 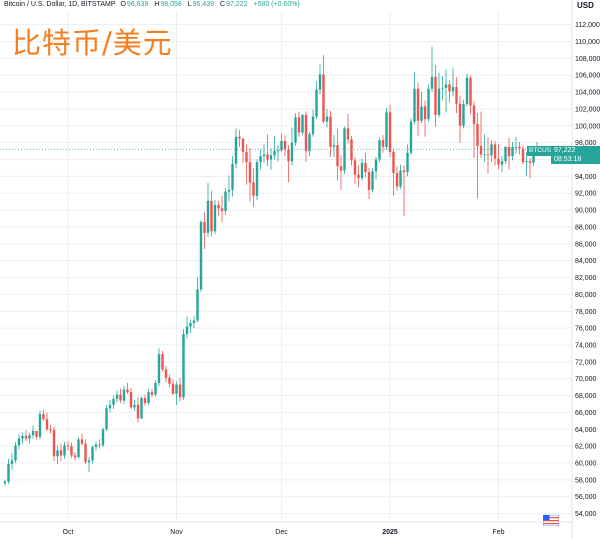 I want to click on y-tick-label: 112,000, so click(x=587, y=25).